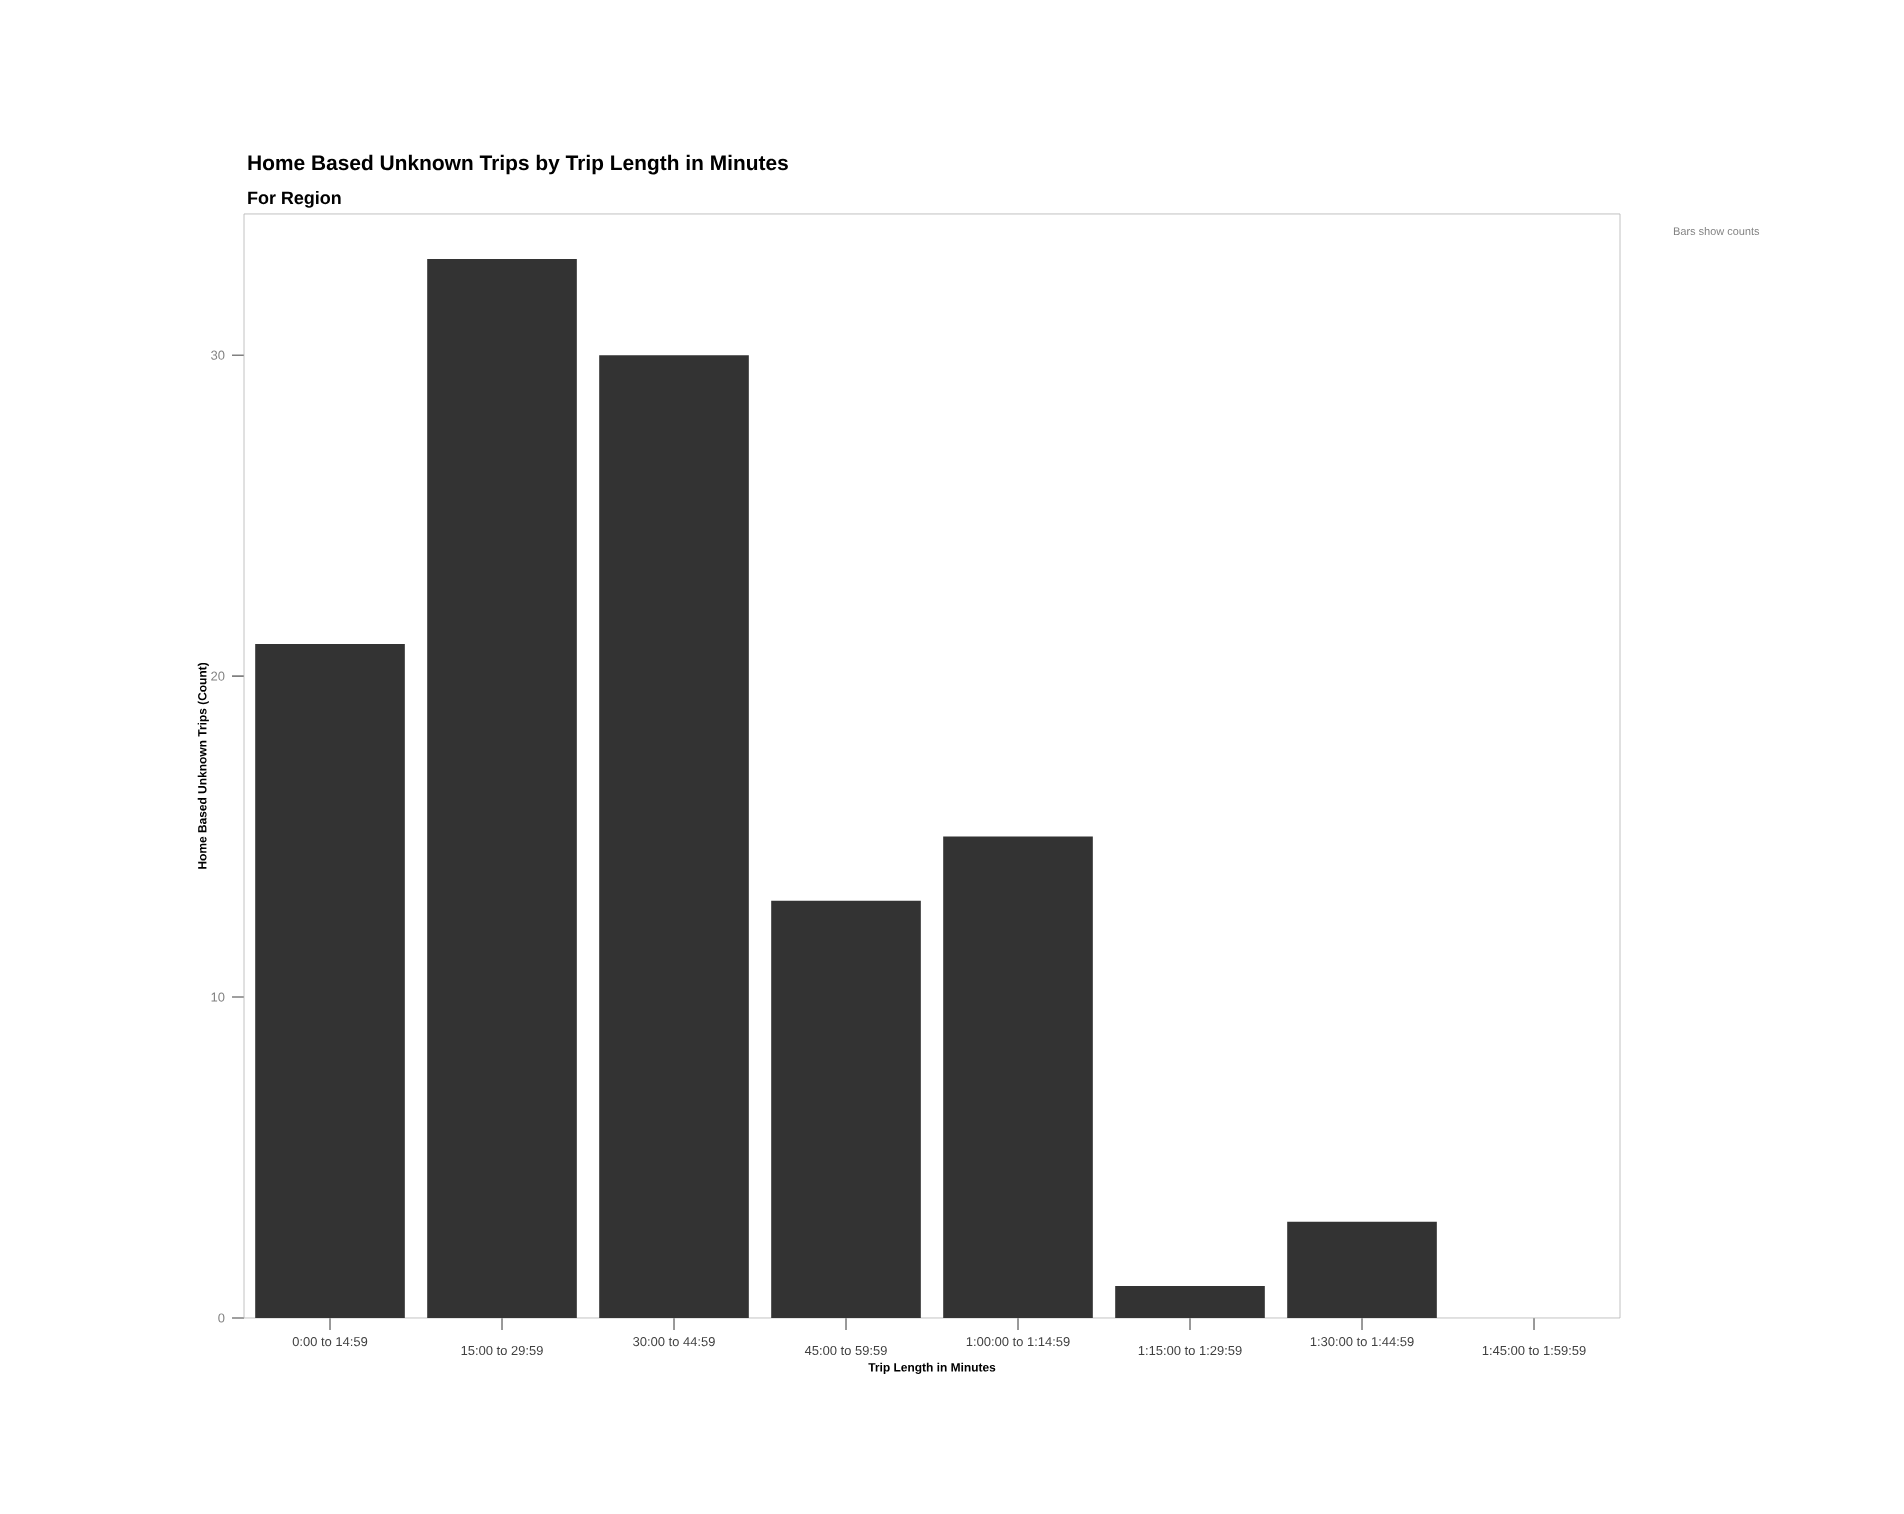  What do you see at coordinates (518, 164) in the screenshot?
I see `chart-title: Home Based Unknown Trips by Trip Length in Minutes` at bounding box center [518, 164].